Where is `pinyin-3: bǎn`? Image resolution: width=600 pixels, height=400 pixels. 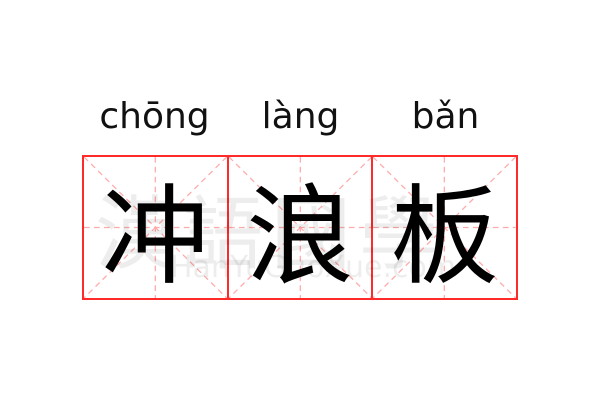 pinyin-3: bǎn is located at coordinates (445, 116).